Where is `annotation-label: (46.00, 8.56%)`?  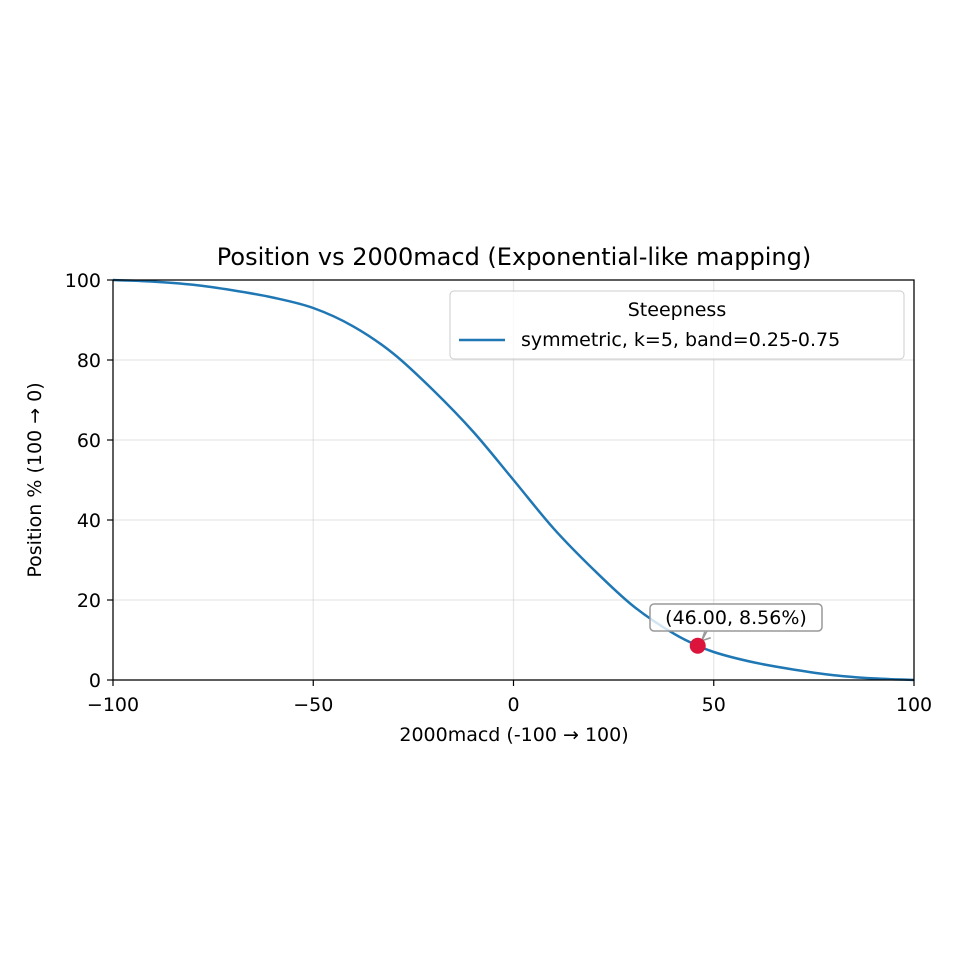 annotation-label: (46.00, 8.56%) is located at coordinates (736, 618).